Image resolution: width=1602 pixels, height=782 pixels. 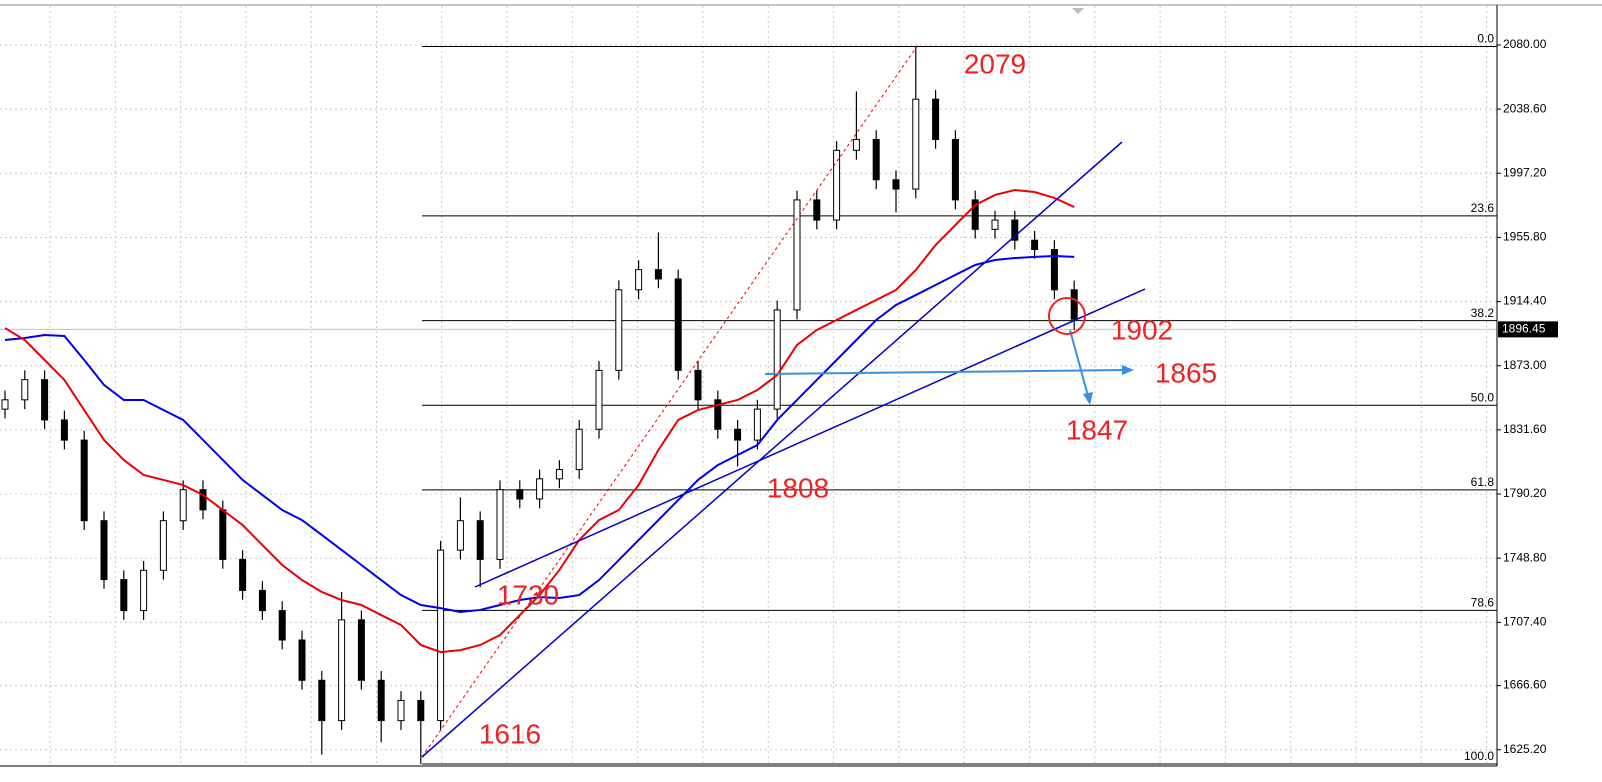 I want to click on annotation: 1865, so click(x=1186, y=372).